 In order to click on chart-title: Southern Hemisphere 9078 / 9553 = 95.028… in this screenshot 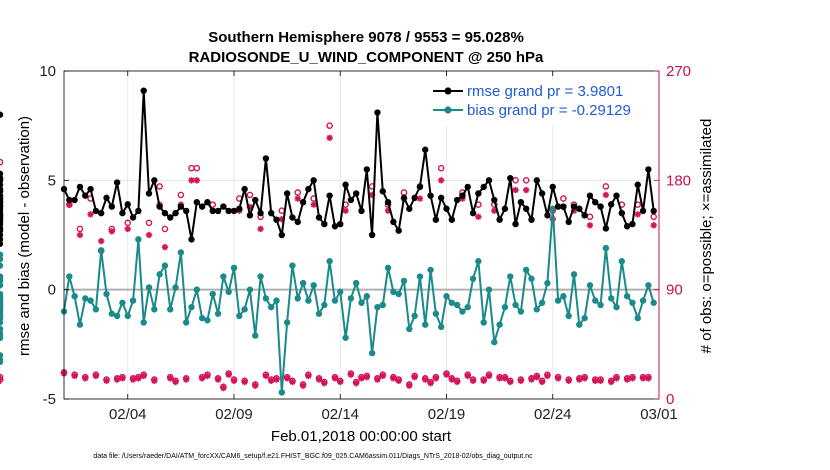, I will do `click(366, 37)`.